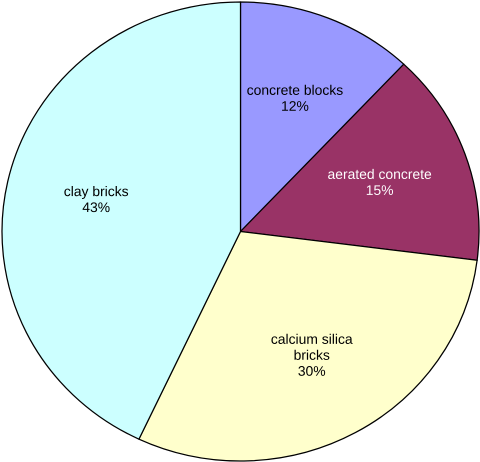 The height and width of the screenshot is (462, 480). I want to click on slice-label: aerated concrete, so click(380, 174).